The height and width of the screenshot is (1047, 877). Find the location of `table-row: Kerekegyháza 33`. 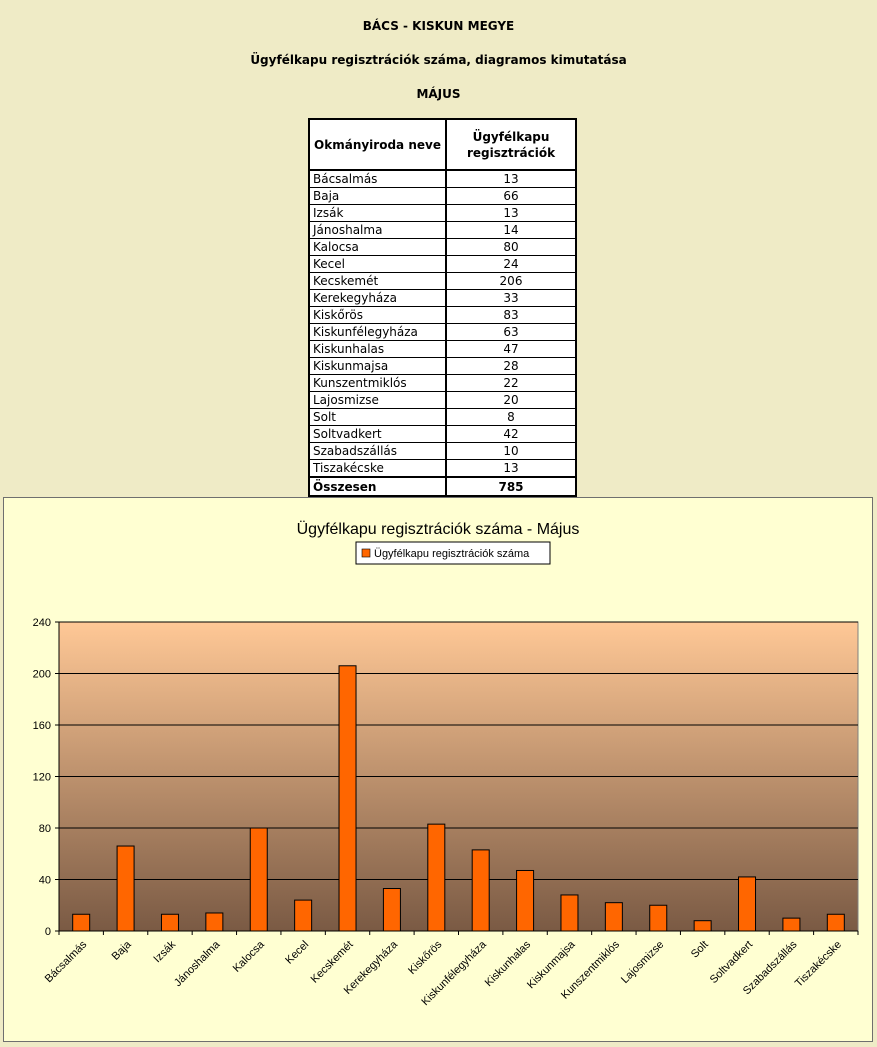

table-row: Kerekegyháza 33 is located at coordinates (442, 298).